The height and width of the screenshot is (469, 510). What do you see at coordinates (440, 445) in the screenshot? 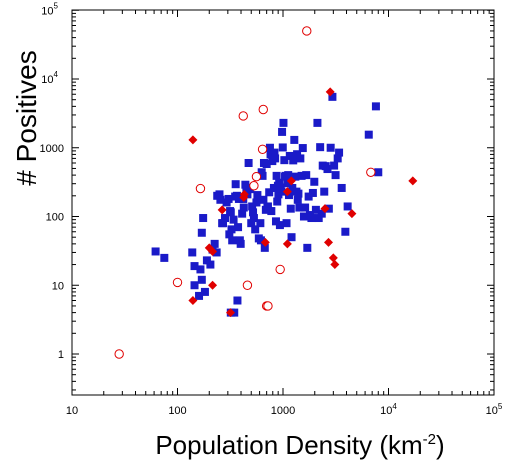
I see `x-axis-title-close: )` at bounding box center [440, 445].